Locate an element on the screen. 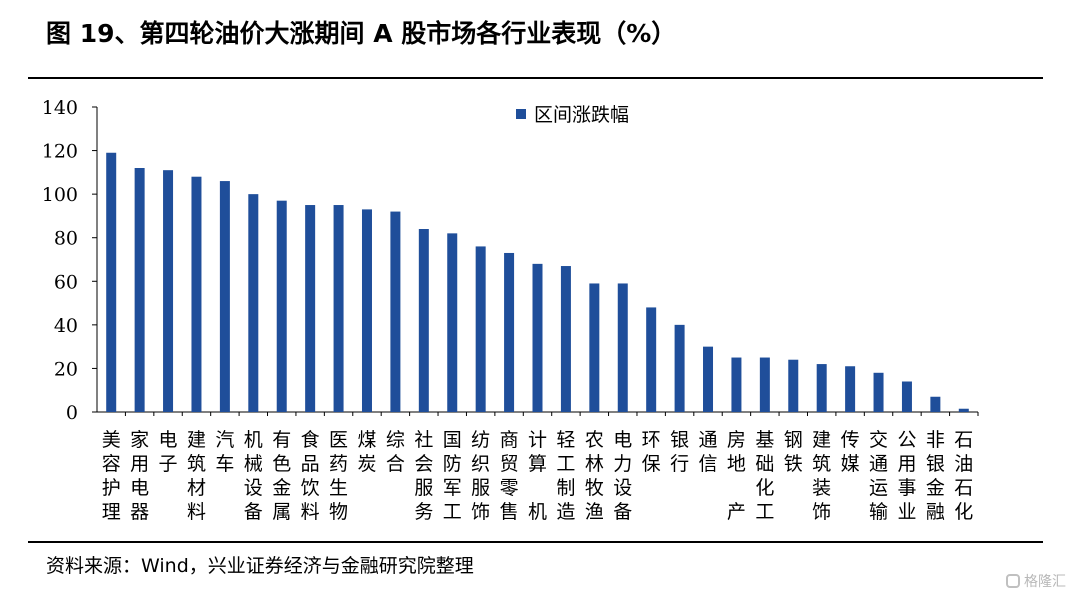 The image size is (1080, 599). x-tick-label: 交通运输 is located at coordinates (878, 476).